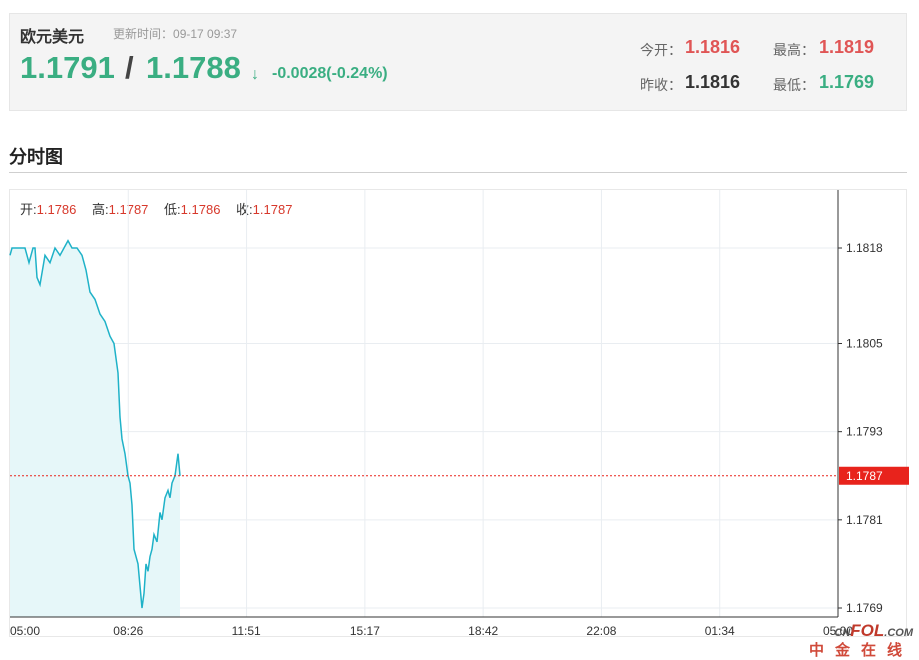 This screenshot has height=660, width=919. What do you see at coordinates (720, 631) in the screenshot?
I see `x-tick-label: 01:34` at bounding box center [720, 631].